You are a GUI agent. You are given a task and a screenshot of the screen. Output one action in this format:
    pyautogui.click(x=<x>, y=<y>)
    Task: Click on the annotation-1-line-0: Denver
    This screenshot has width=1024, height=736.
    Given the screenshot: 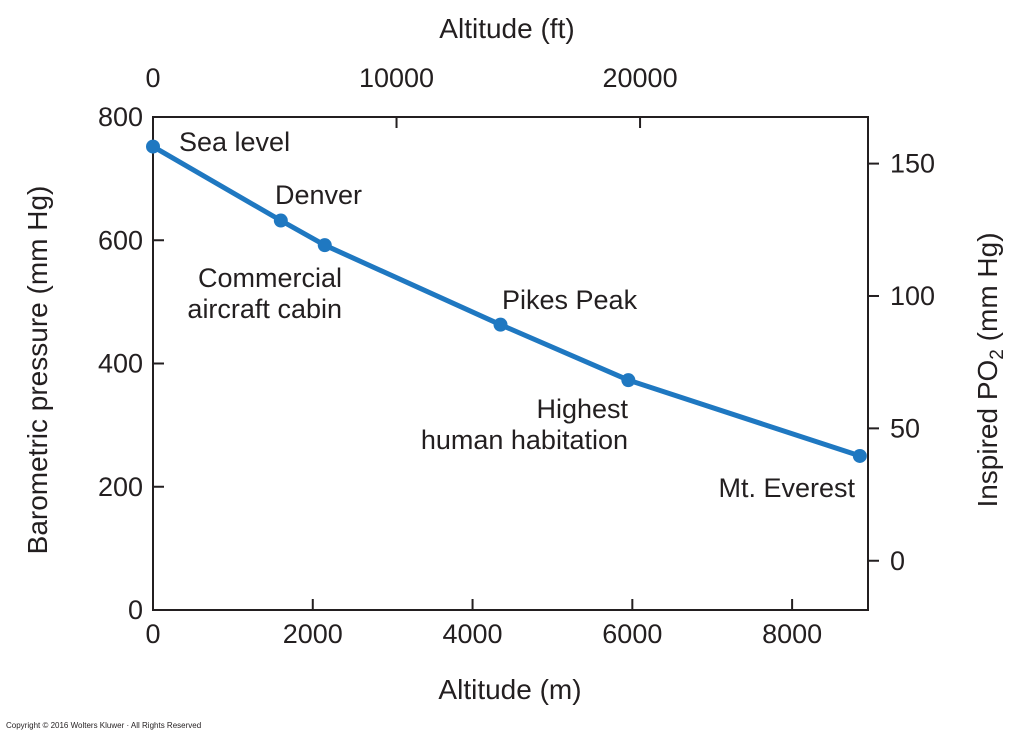 What is the action you would take?
    pyautogui.click(x=318, y=195)
    